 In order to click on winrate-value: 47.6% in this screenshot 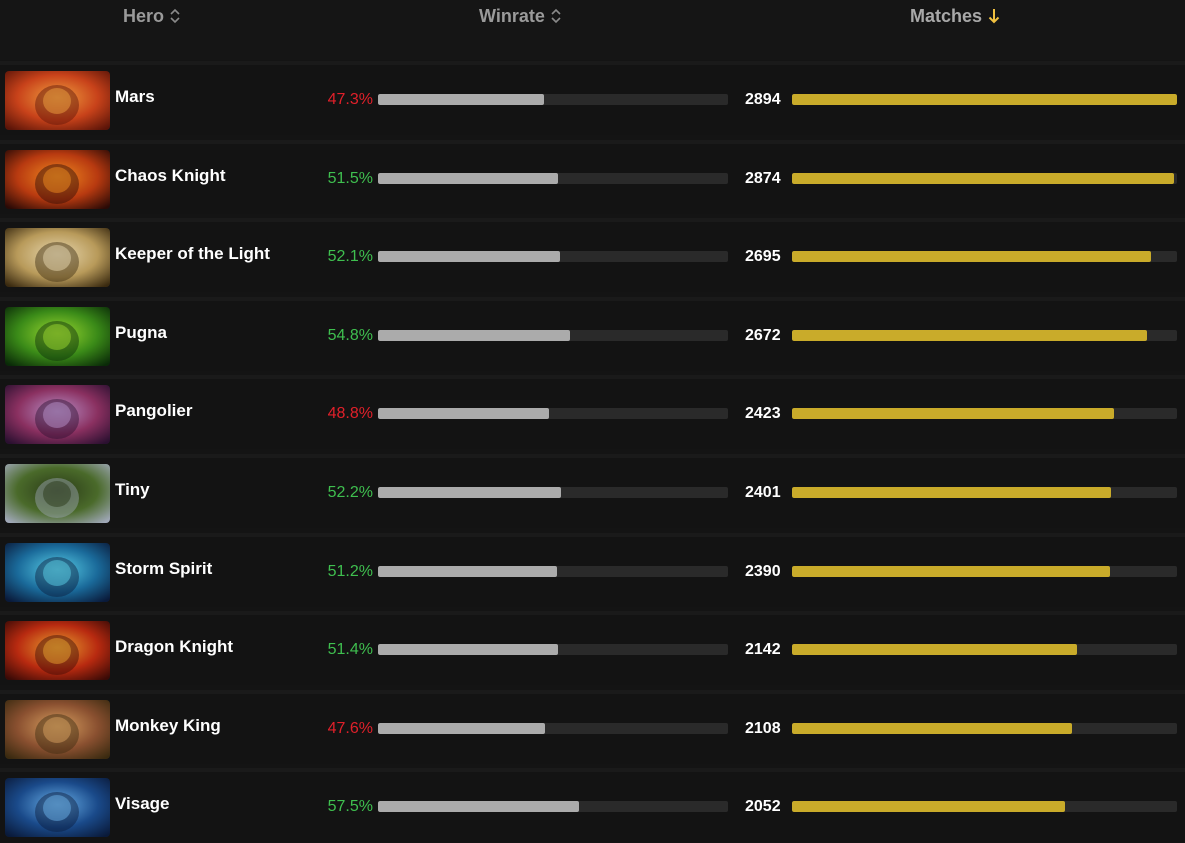, I will do `click(350, 728)`.